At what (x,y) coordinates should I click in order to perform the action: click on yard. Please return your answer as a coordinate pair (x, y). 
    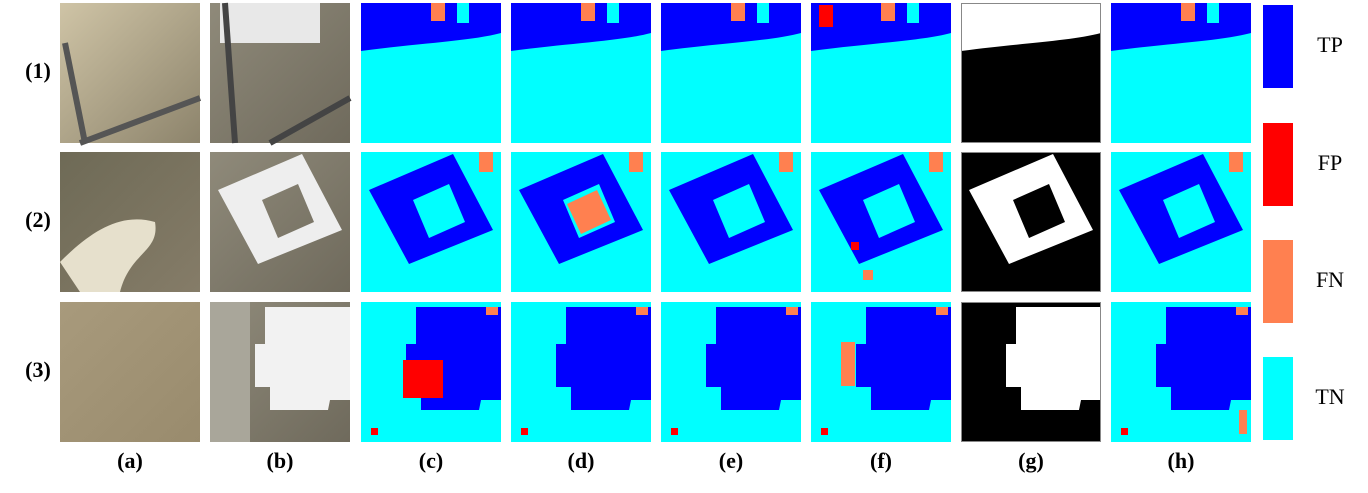
    Looking at the image, I should click on (230, 372).